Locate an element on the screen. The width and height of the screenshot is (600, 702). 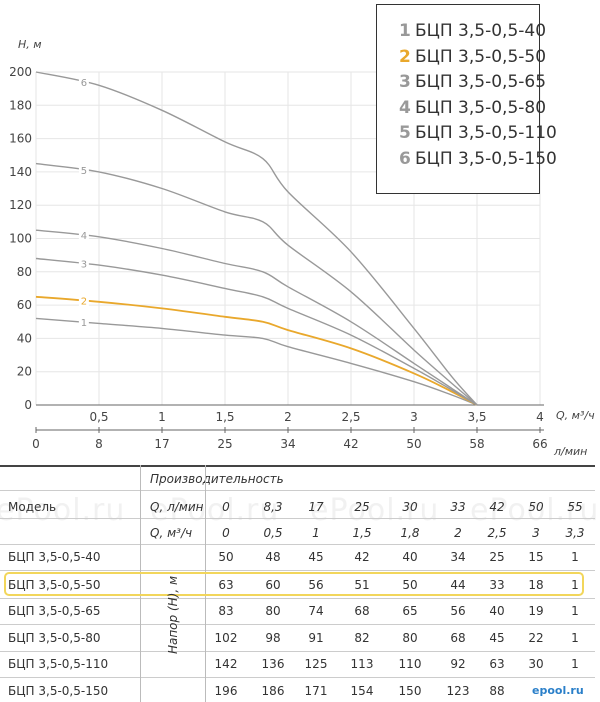
table-row-model: БЦП 3,5-0,5-50 is located at coordinates (54, 585).